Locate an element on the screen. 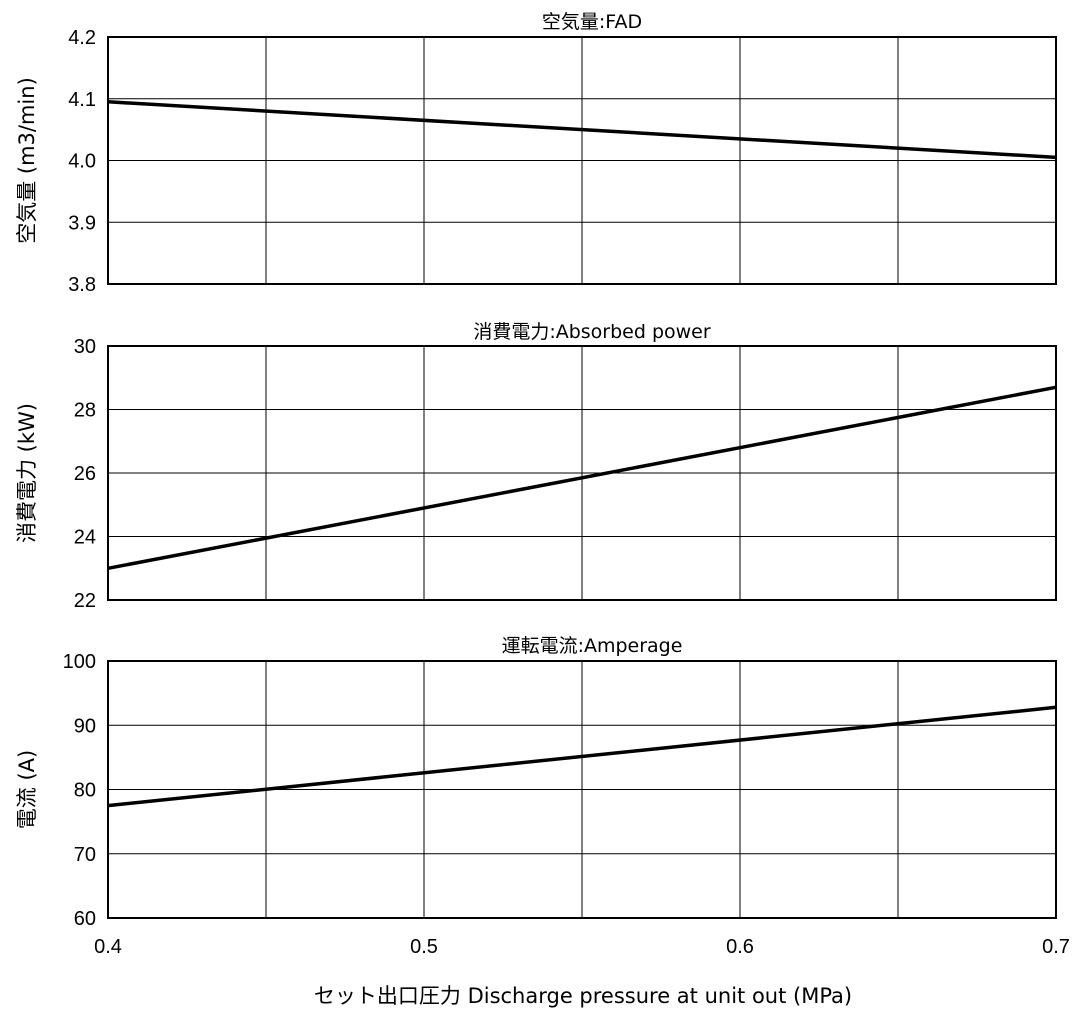 The image size is (1074, 1014). y-tick-label: 100 is located at coordinates (79, 662).